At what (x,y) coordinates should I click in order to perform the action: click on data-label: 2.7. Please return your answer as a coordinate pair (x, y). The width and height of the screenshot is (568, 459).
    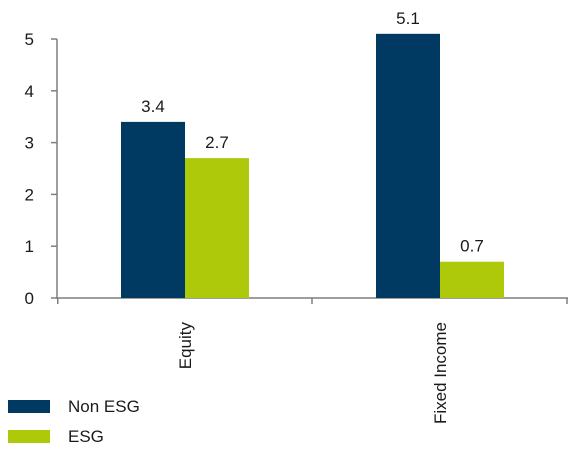
    Looking at the image, I should click on (217, 142).